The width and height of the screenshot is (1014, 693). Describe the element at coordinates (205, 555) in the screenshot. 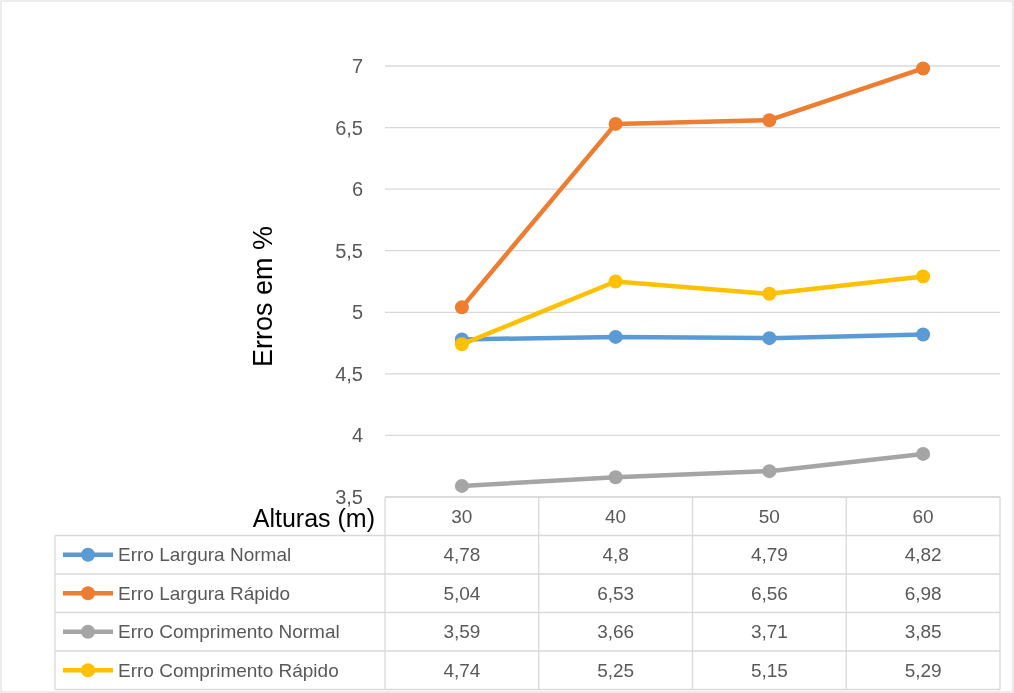

I see `legend-label: Erro Largura Normal` at that location.